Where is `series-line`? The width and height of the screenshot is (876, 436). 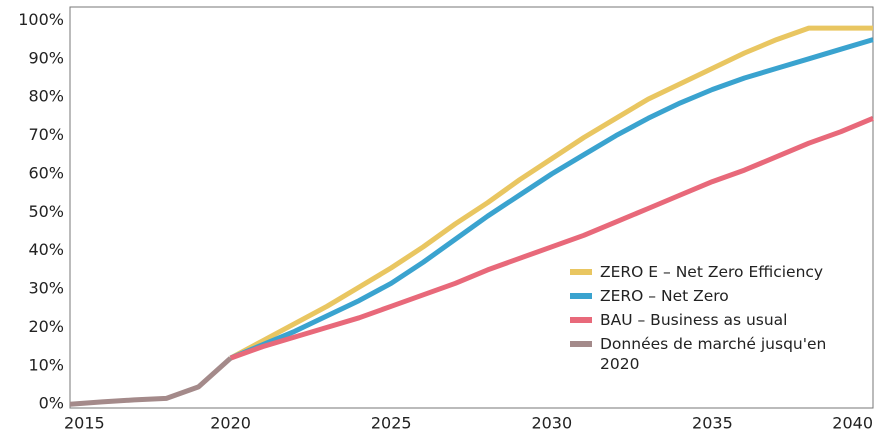
series-line is located at coordinates (151, 381).